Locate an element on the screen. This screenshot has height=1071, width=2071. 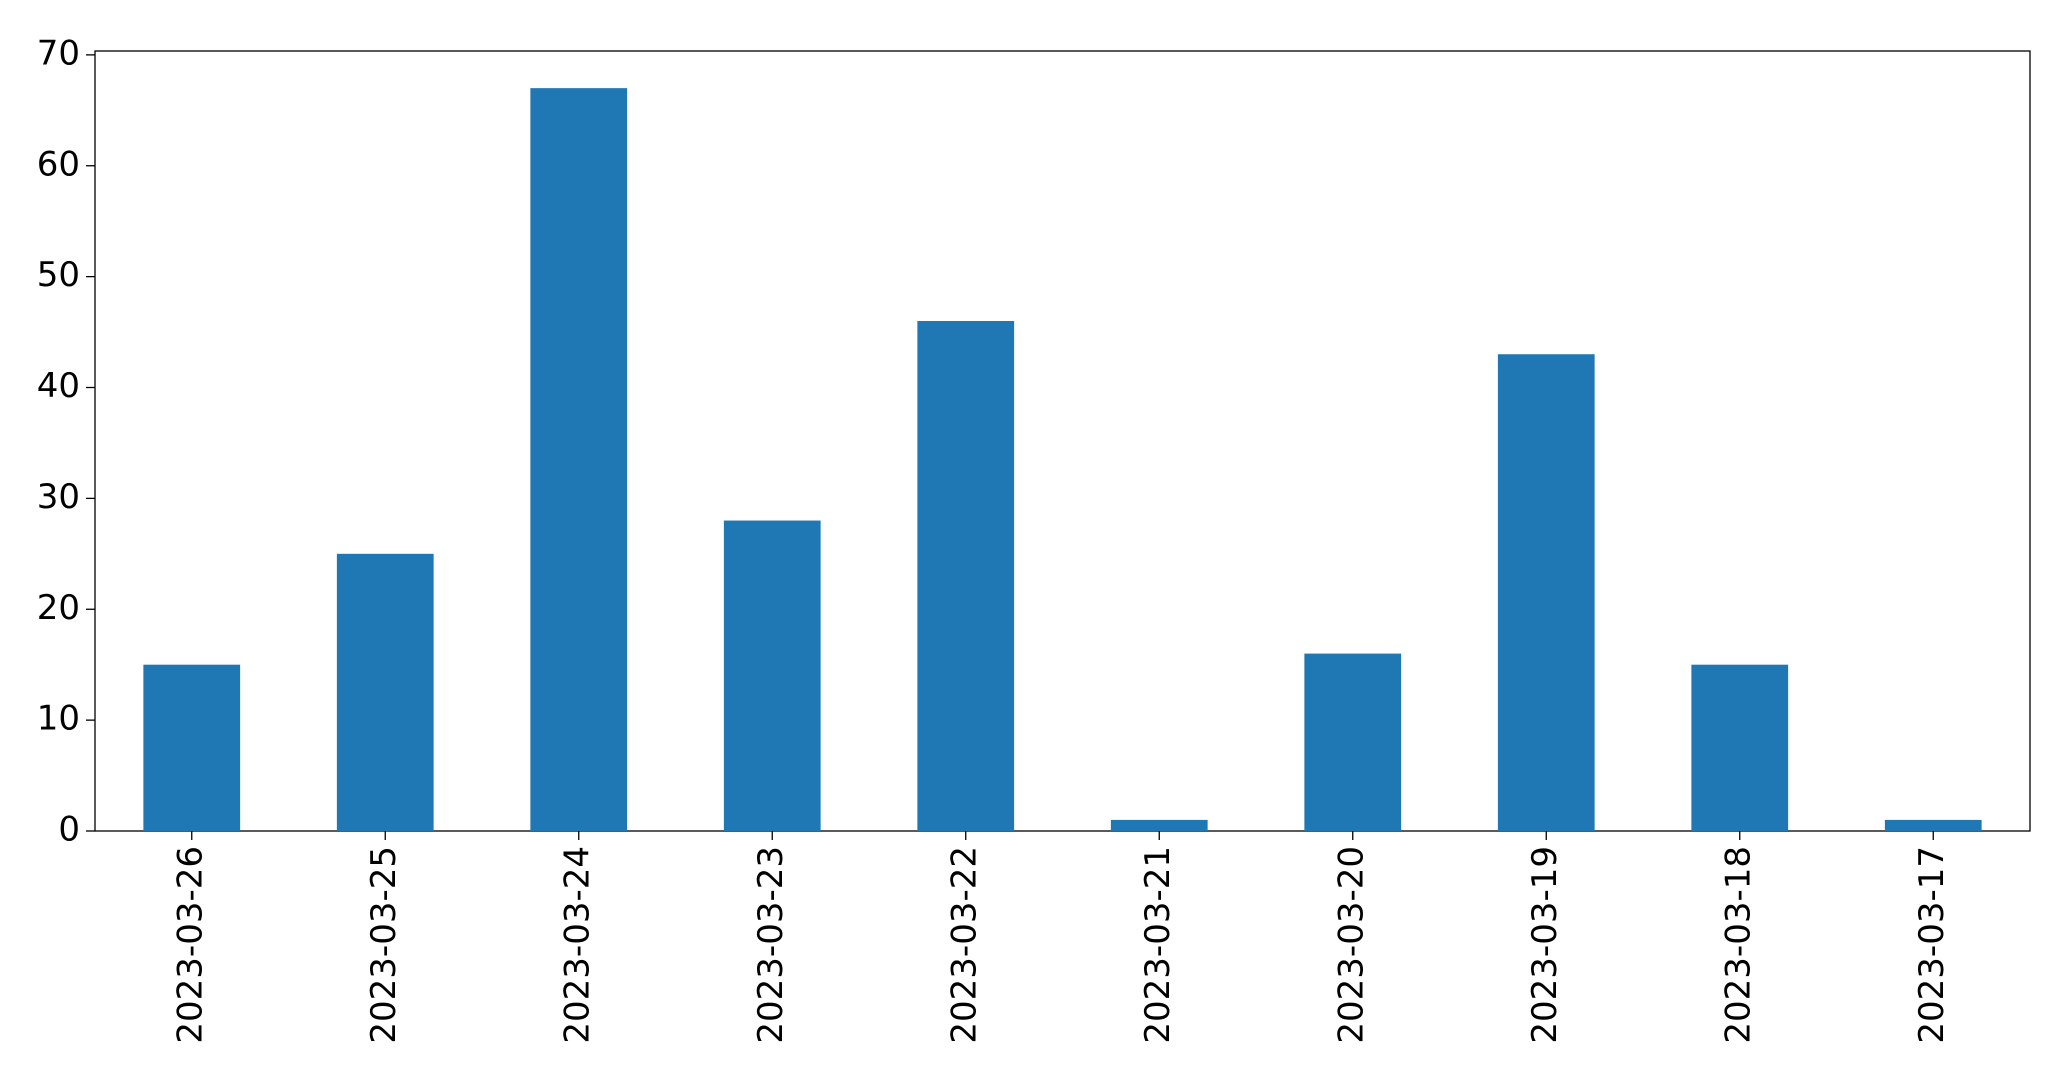
x-tick-label: 2023-03-18 is located at coordinates (1738, 945).